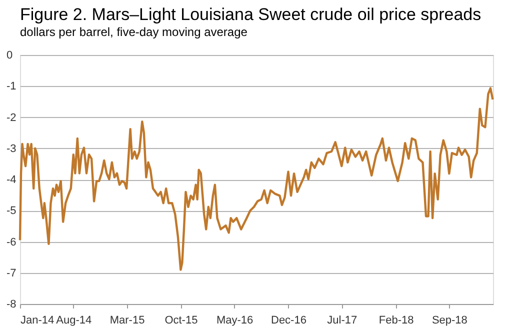 The height and width of the screenshot is (335, 512). I want to click on y-tick-label: -7, so click(11, 273).